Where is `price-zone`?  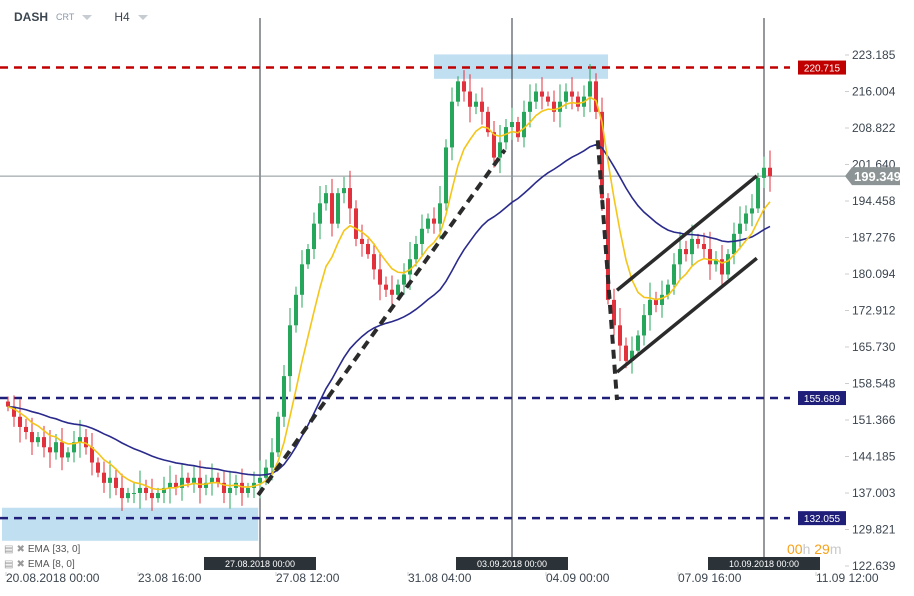 price-zone is located at coordinates (130, 524).